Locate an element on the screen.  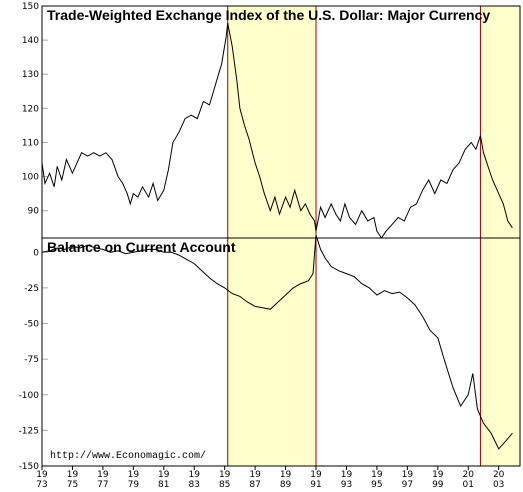
bottom-y-tick-label: -125 is located at coordinates (29, 431).